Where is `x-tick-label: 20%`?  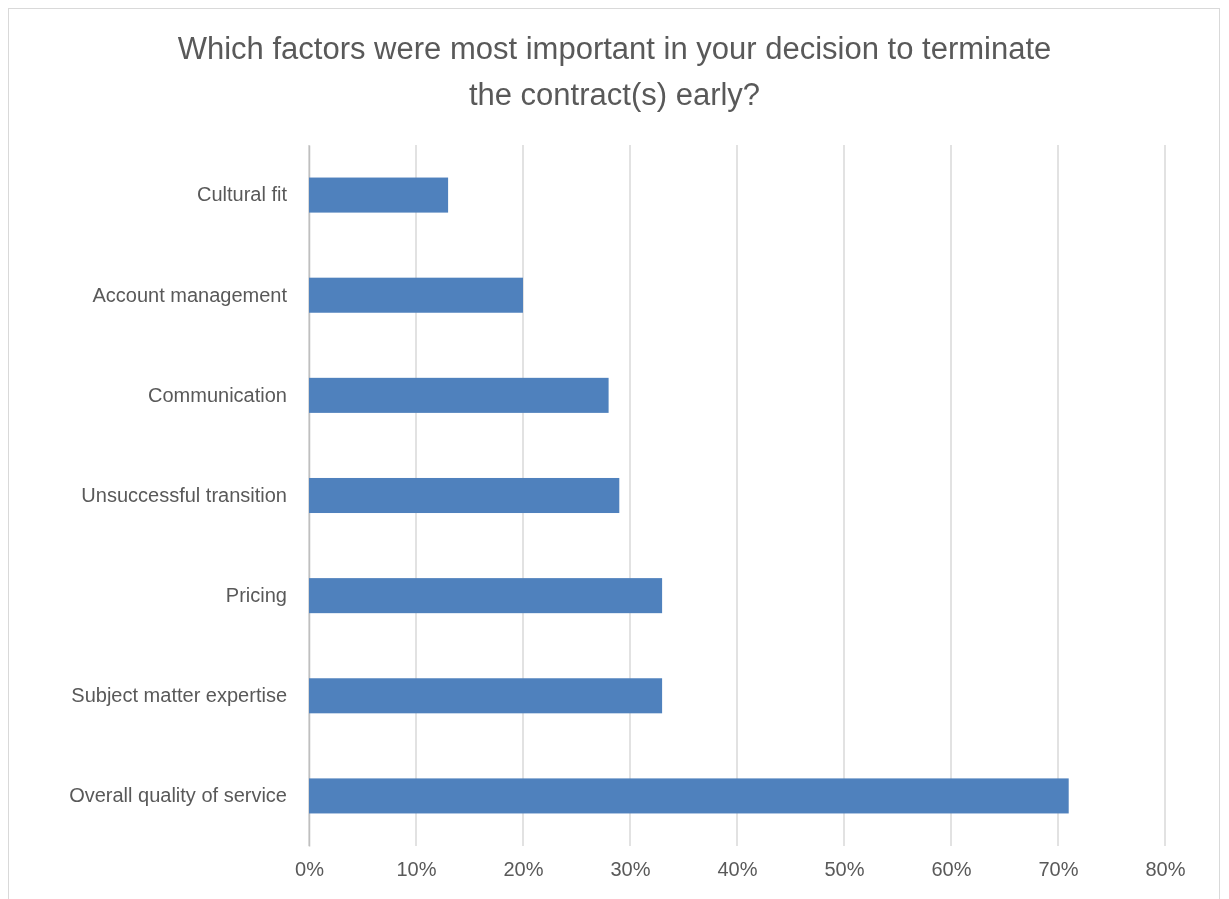
x-tick-label: 20% is located at coordinates (523, 869).